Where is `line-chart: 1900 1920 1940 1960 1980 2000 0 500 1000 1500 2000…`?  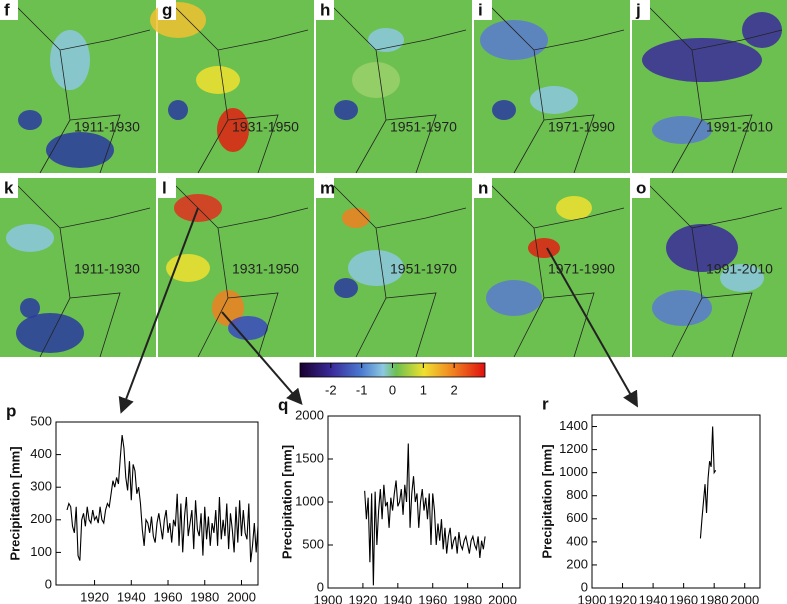 line-chart: 1900 1920 1940 1960 1980 2000 0 500 1000 1500 2000… is located at coordinates (399, 499).